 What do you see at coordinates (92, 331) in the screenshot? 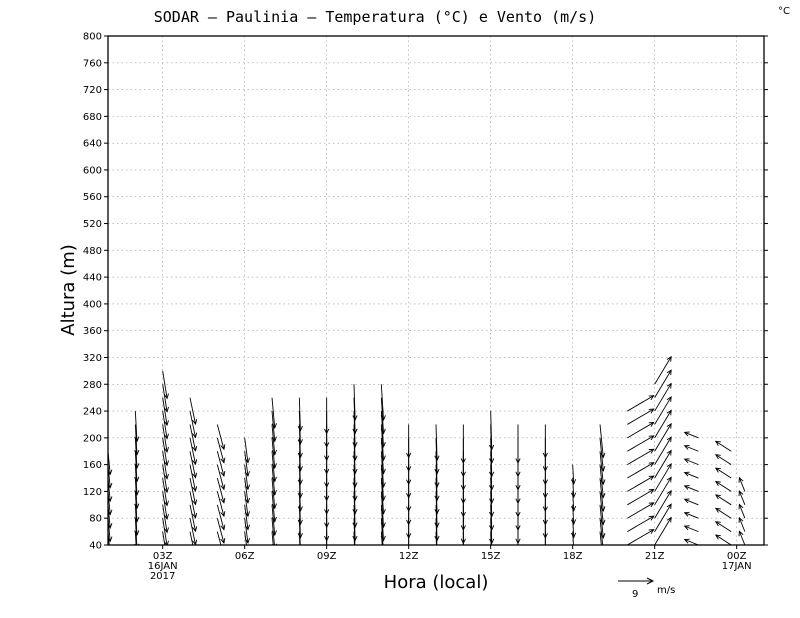
I see `y-tick-label: 360` at bounding box center [92, 331].